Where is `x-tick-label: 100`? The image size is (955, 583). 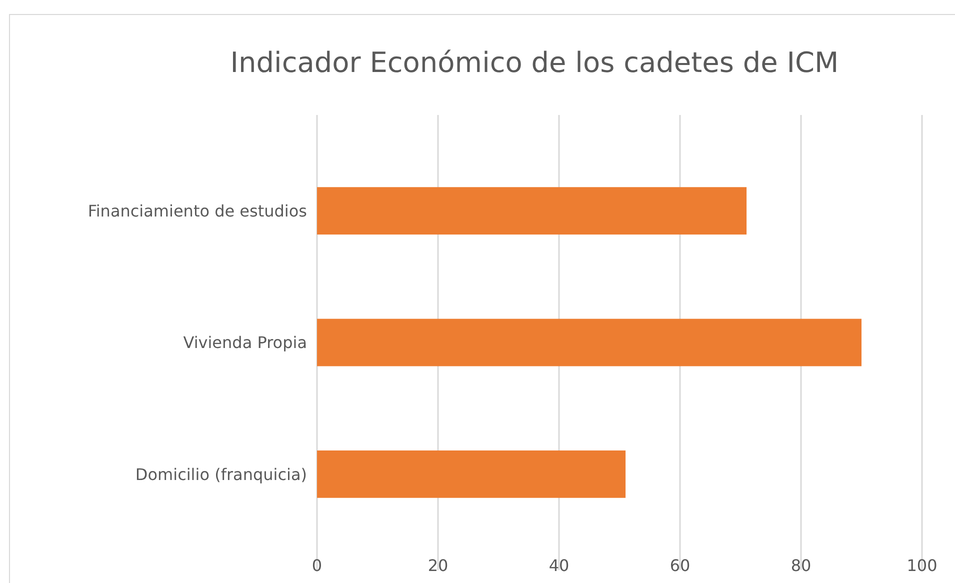
x-tick-label: 100 is located at coordinates (922, 565).